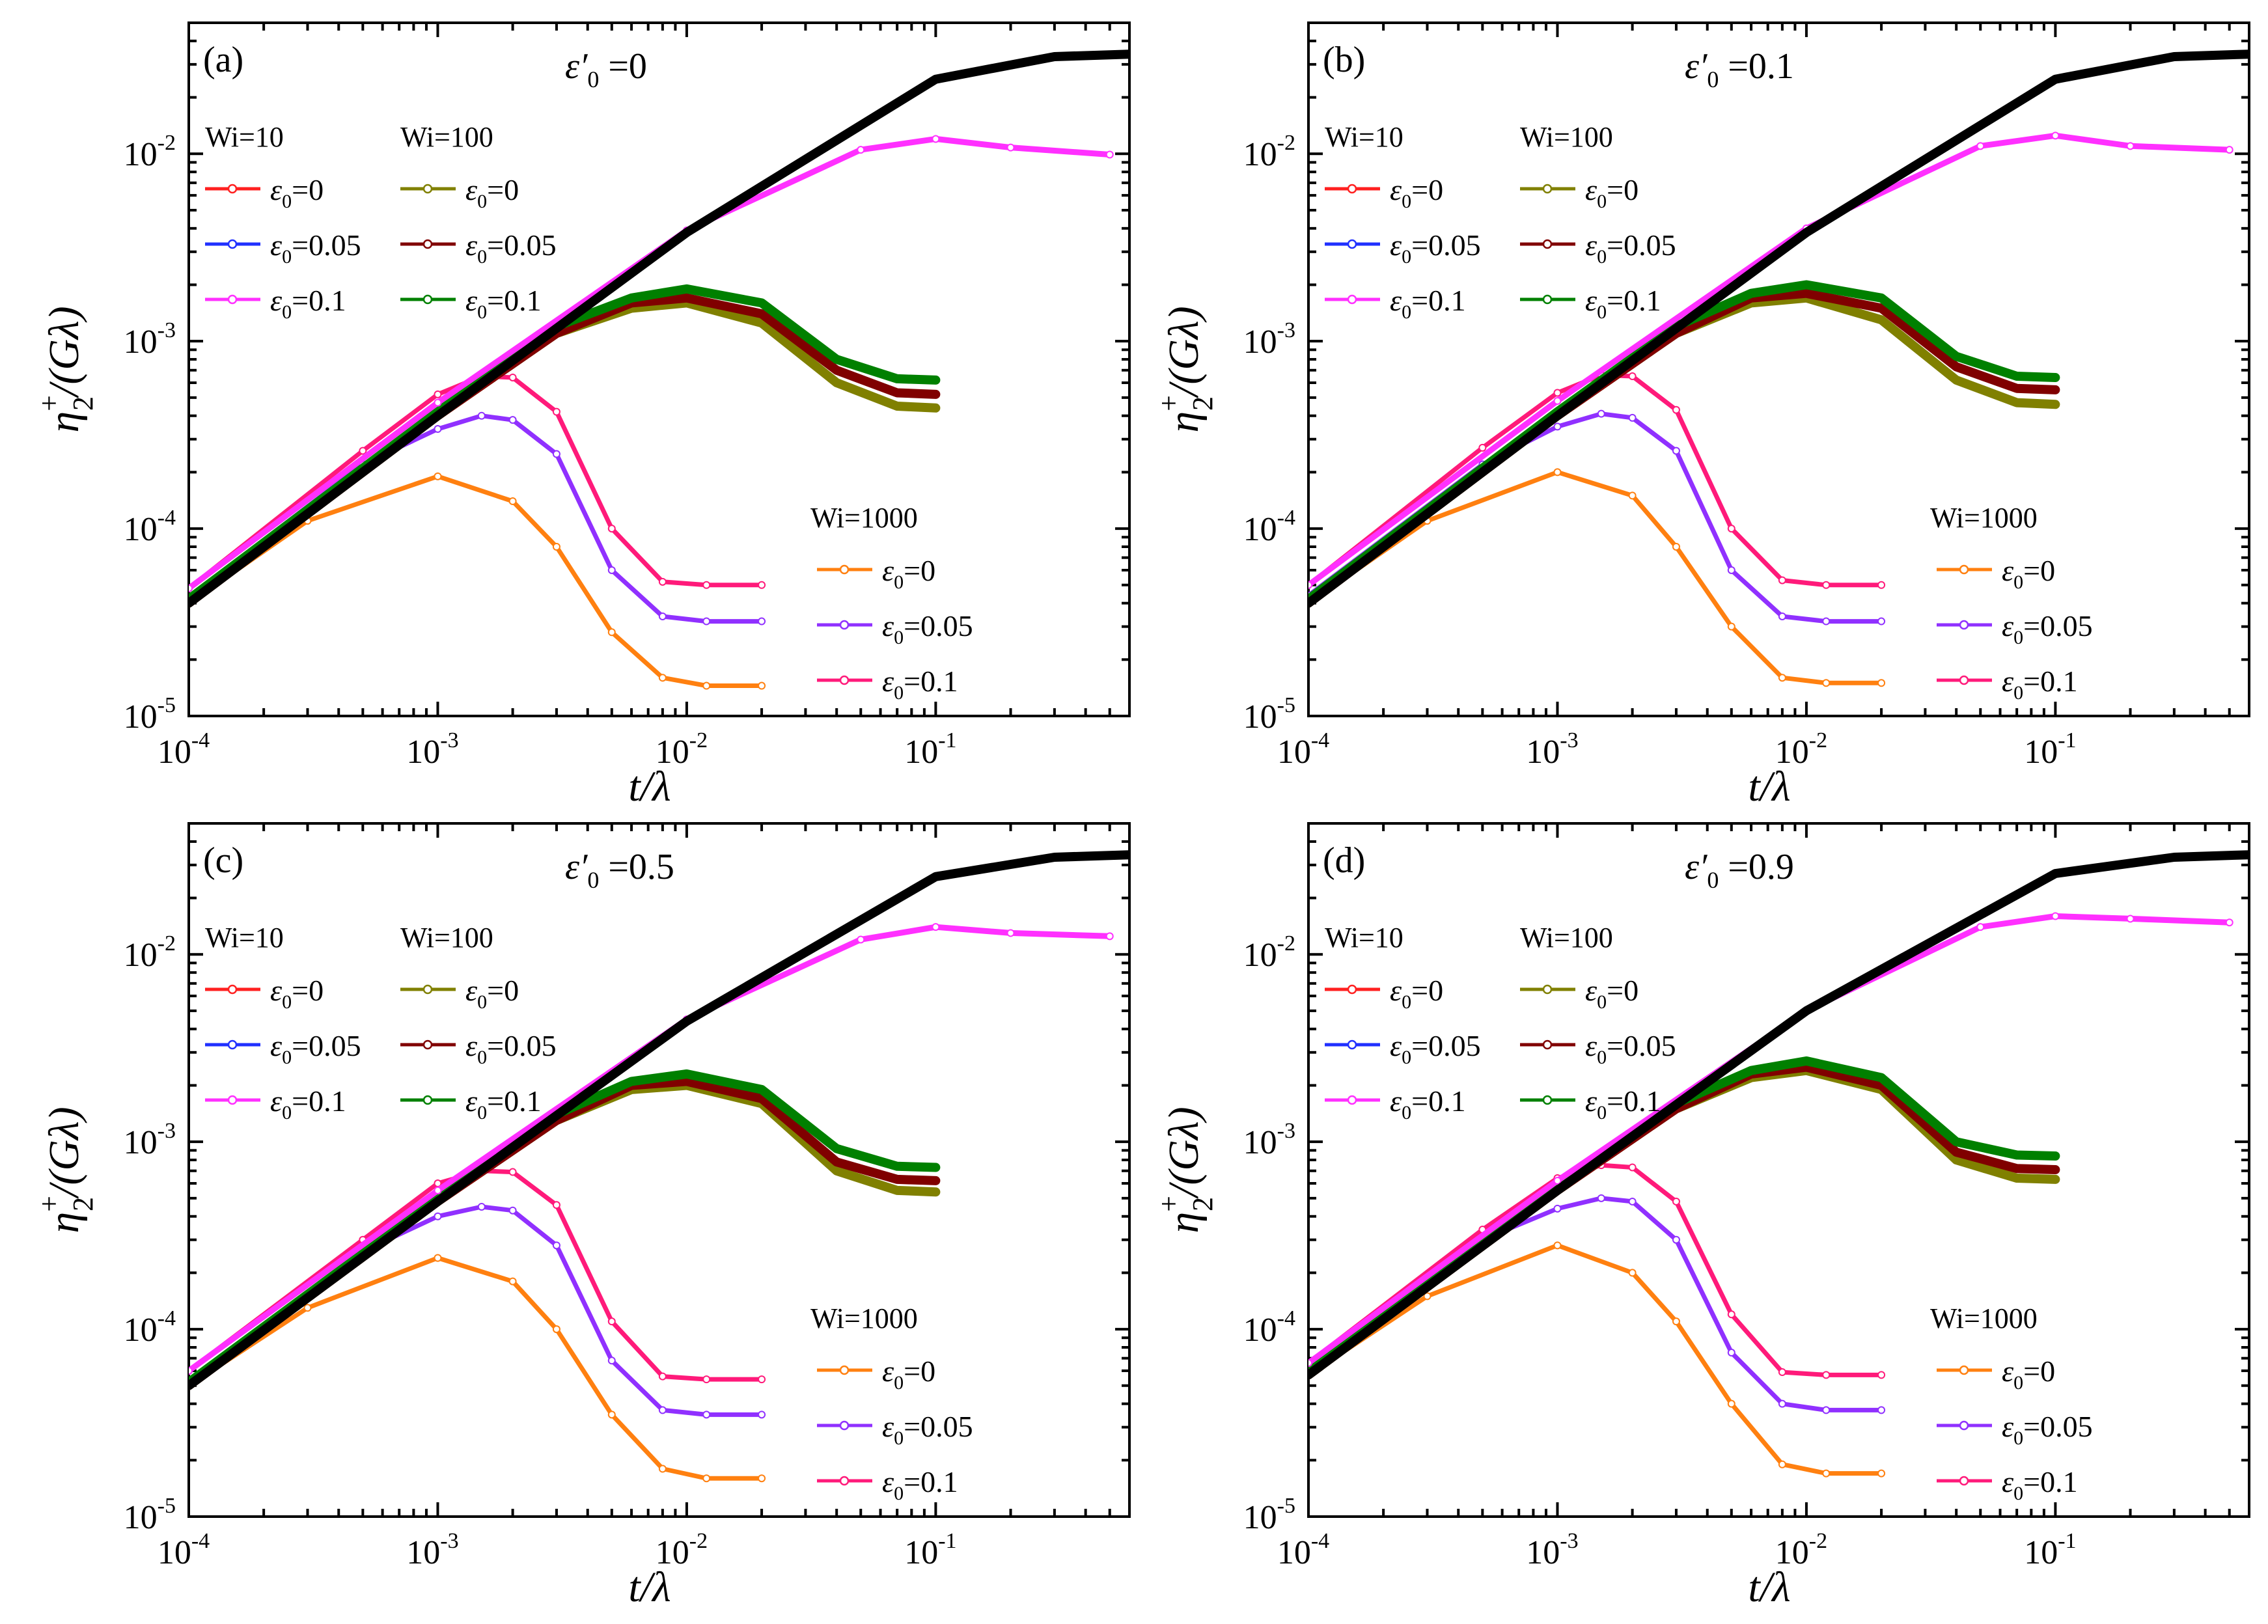 The height and width of the screenshot is (1624, 2268). What do you see at coordinates (223, 60) in the screenshot?
I see `panel-letter: (a)` at bounding box center [223, 60].